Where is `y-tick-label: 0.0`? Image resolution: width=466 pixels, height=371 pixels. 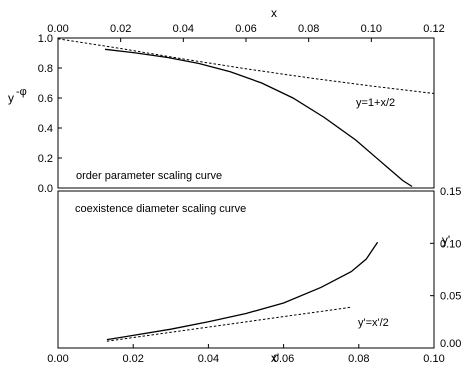
y-tick-label: 0.0 is located at coordinates (45, 189).